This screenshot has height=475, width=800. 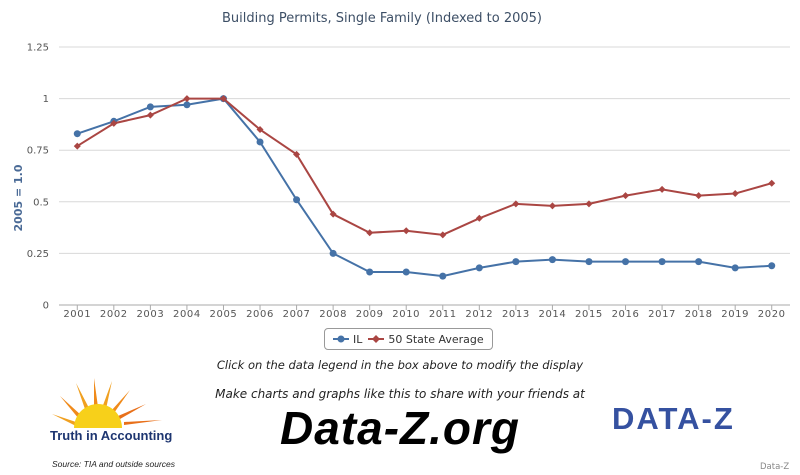 I want to click on legend-item-il: IL, so click(x=347, y=339).